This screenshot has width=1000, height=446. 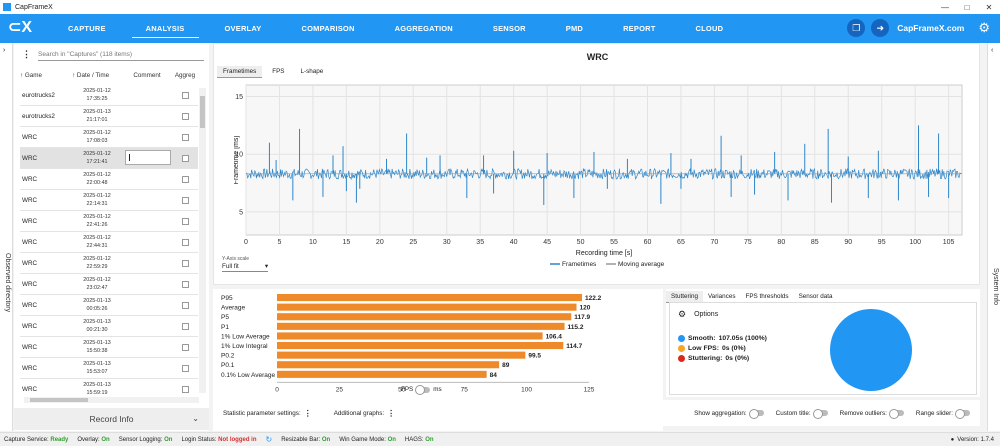 I want to click on capture-row: WRC 2025-01-12 22:59:29, so click(x=109, y=263).